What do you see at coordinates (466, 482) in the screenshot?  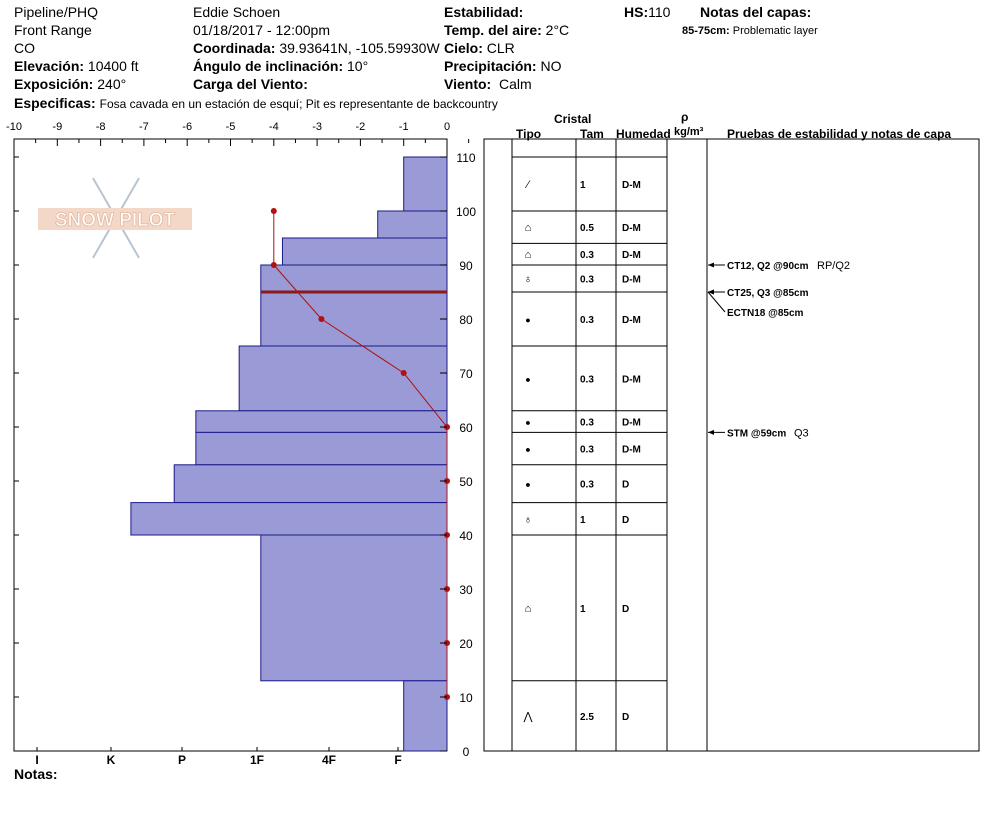 I see `height-tick-label: 50` at bounding box center [466, 482].